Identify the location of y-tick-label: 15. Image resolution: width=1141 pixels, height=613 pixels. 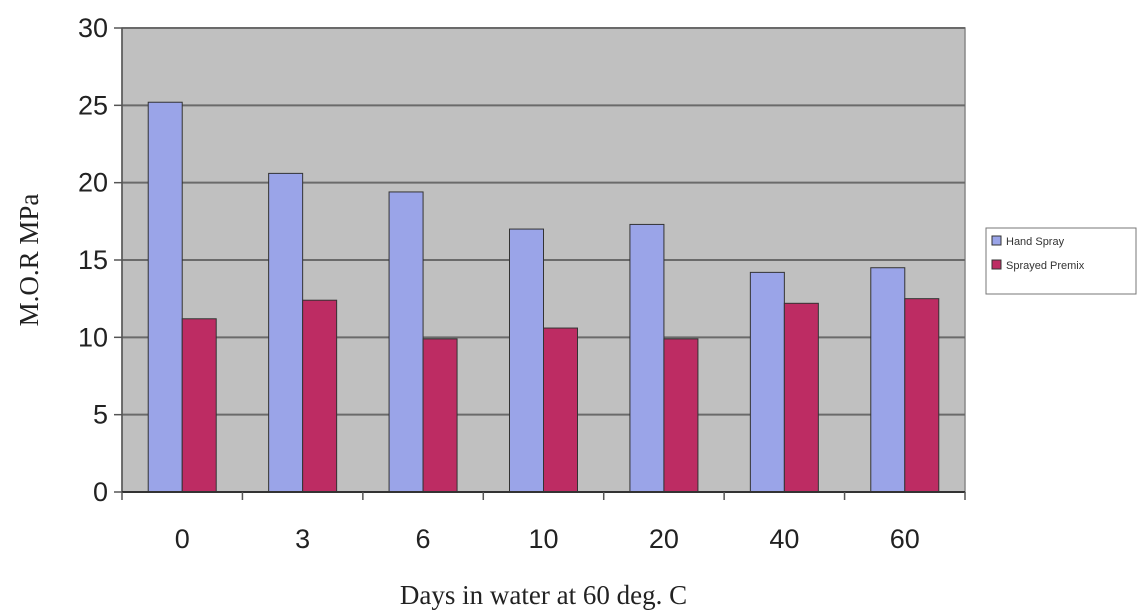
(93, 260).